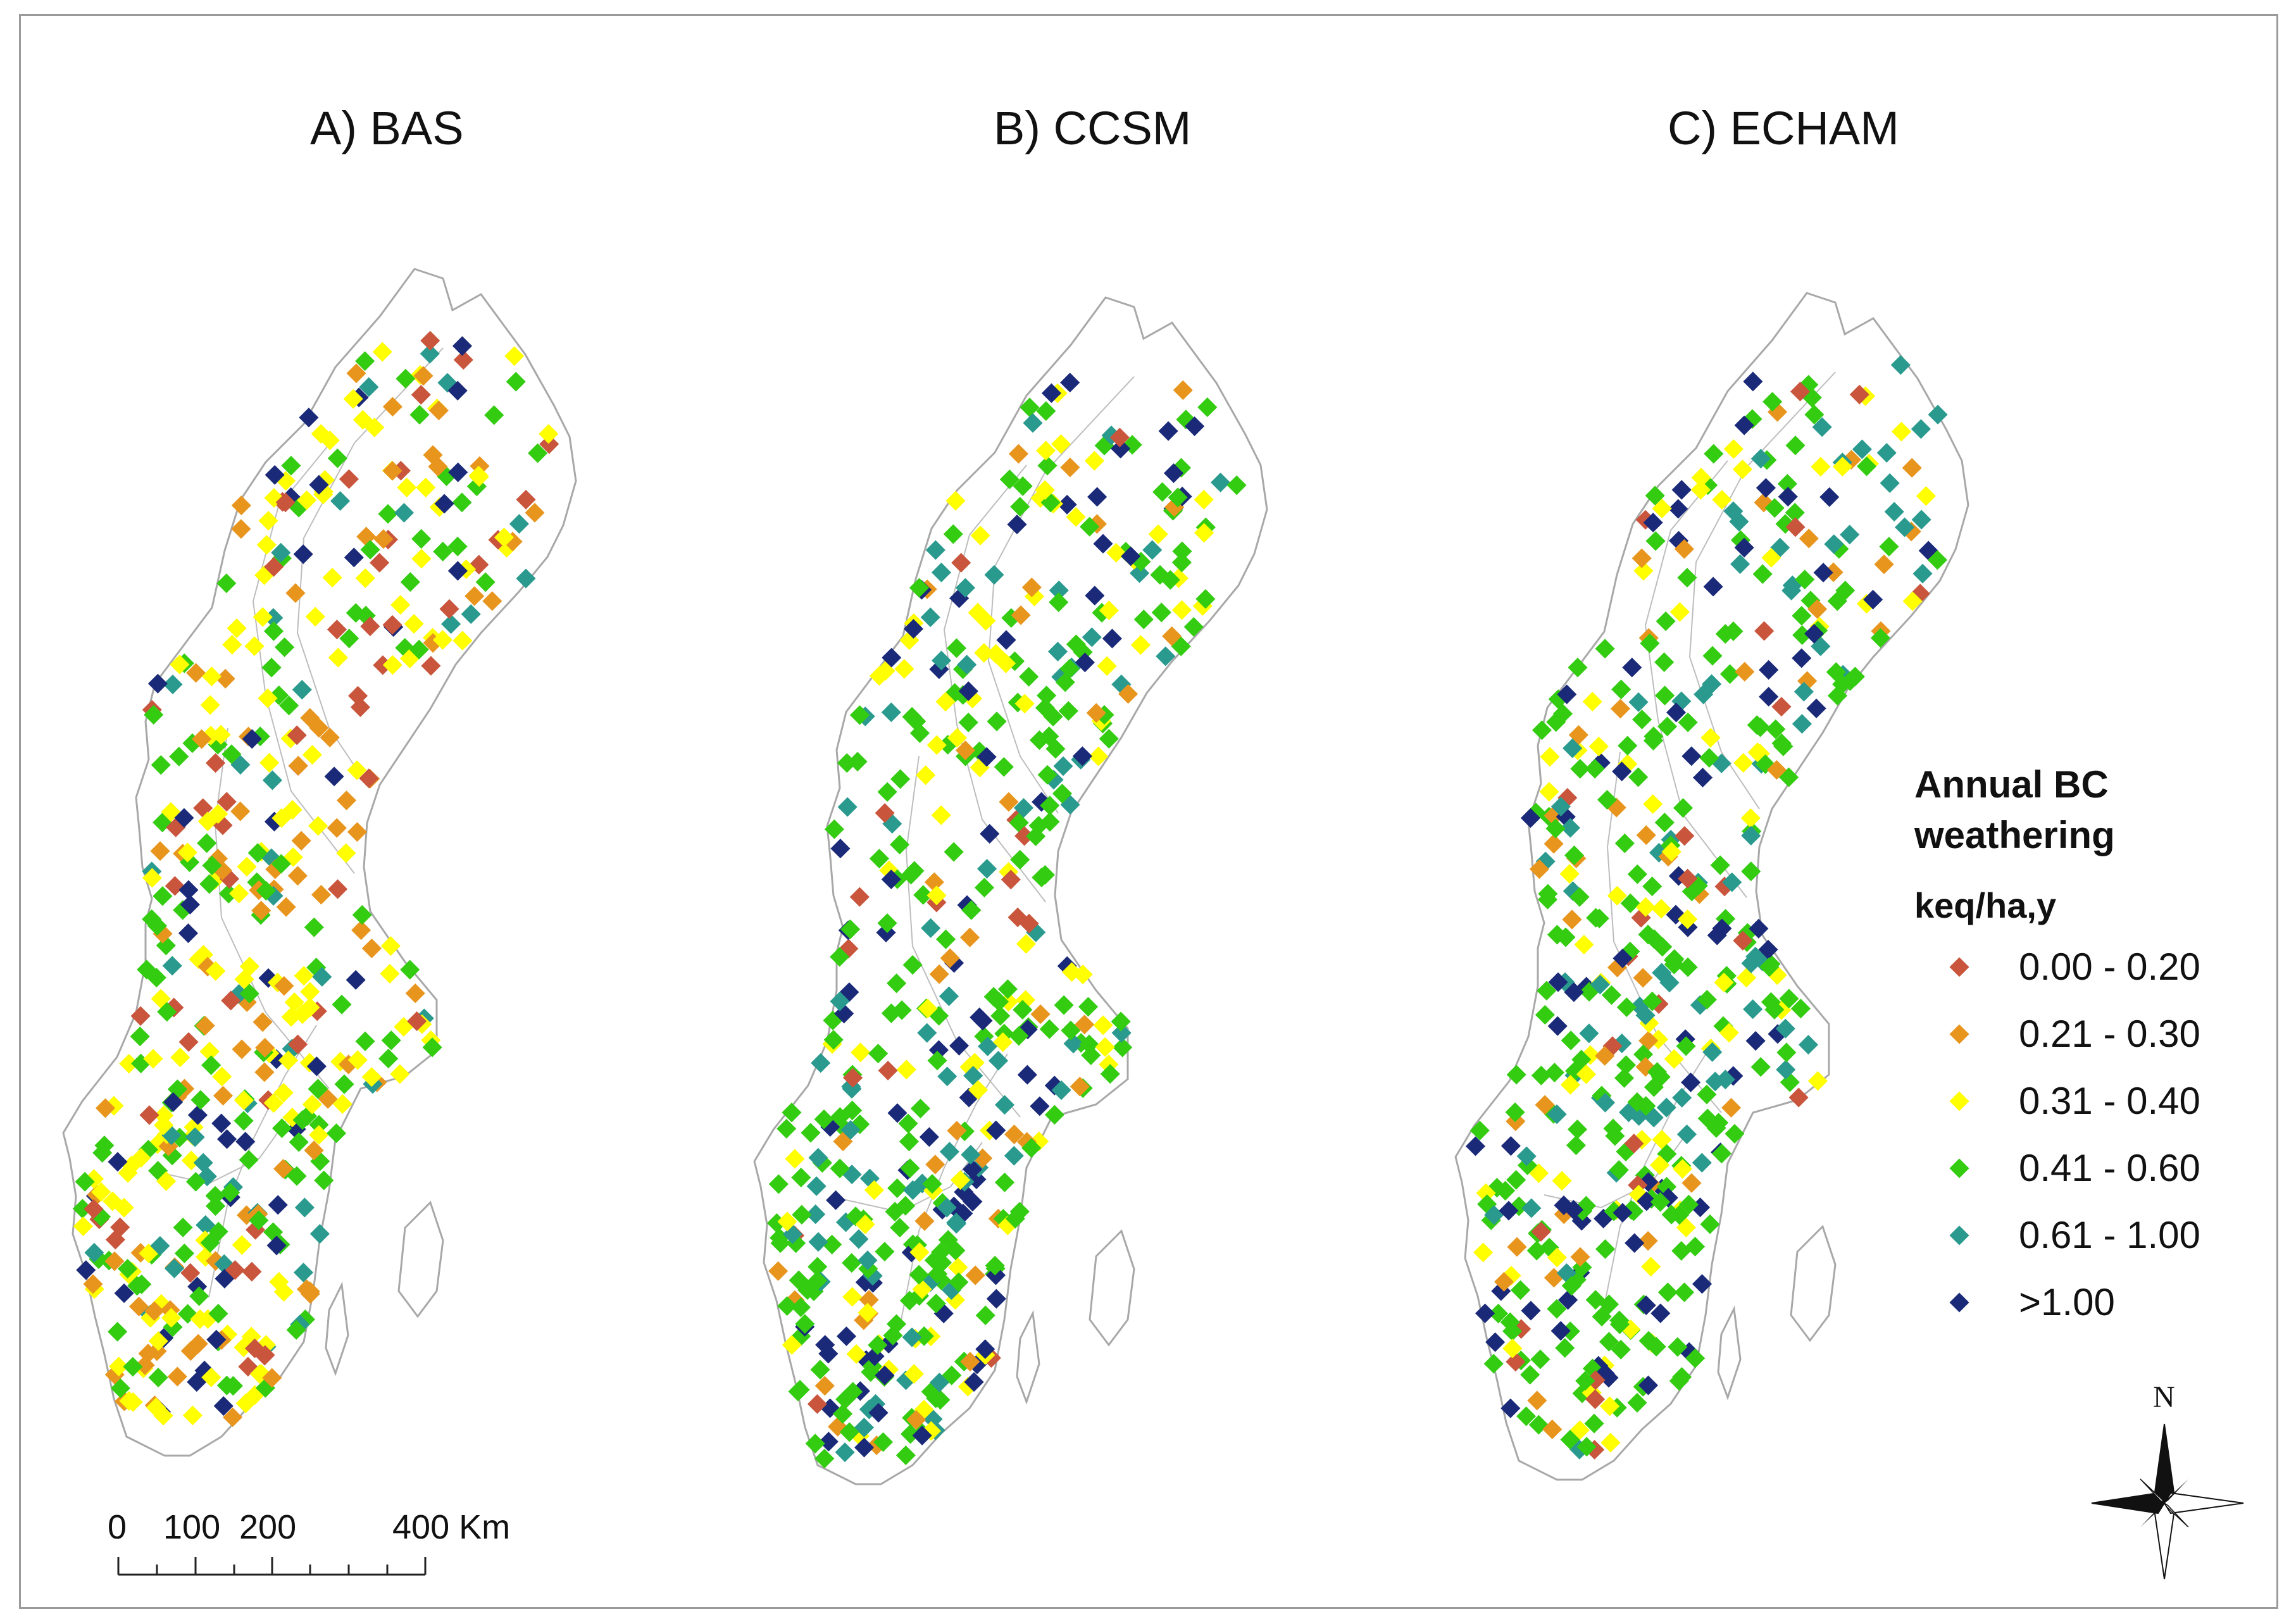 Image resolution: width=2296 pixels, height=1624 pixels. Describe the element at coordinates (2176, 1491) in the screenshot. I see `north-arrow-diagonal` at that location.